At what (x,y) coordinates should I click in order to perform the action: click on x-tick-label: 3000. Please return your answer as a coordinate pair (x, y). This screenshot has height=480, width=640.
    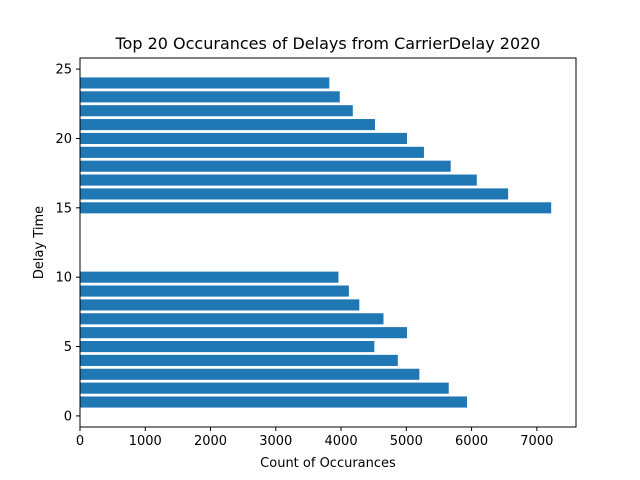
    Looking at the image, I should click on (275, 441).